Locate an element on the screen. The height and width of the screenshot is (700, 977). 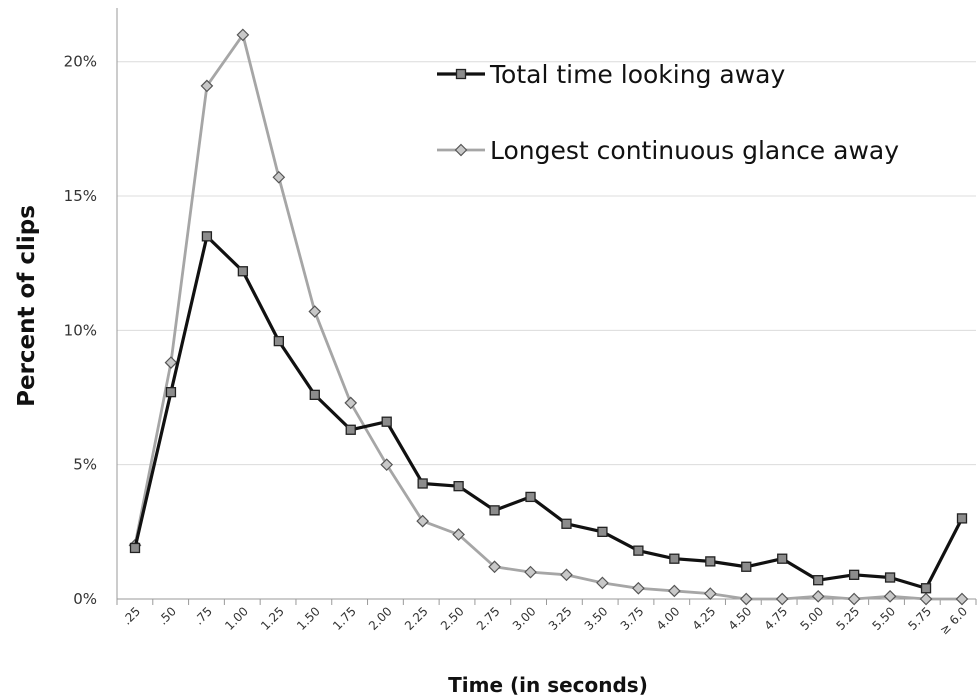
legend-label: Total time looking away is located at coordinates (637, 74).